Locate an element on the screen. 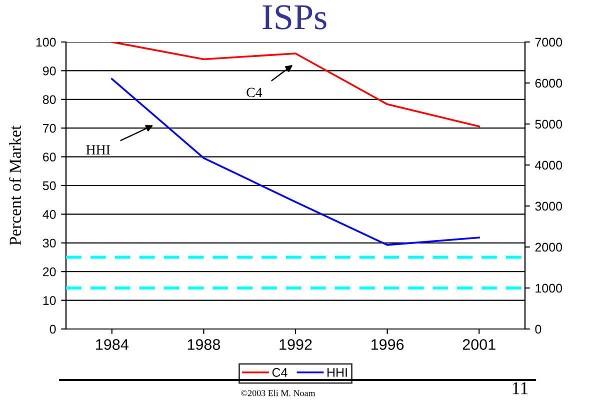  x-tick-label: 2001 is located at coordinates (479, 344).